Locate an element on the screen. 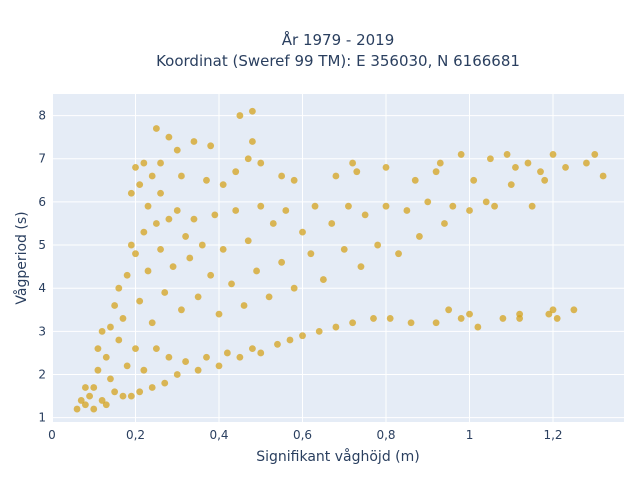  y-tick-label: 6 is located at coordinates (42, 202).